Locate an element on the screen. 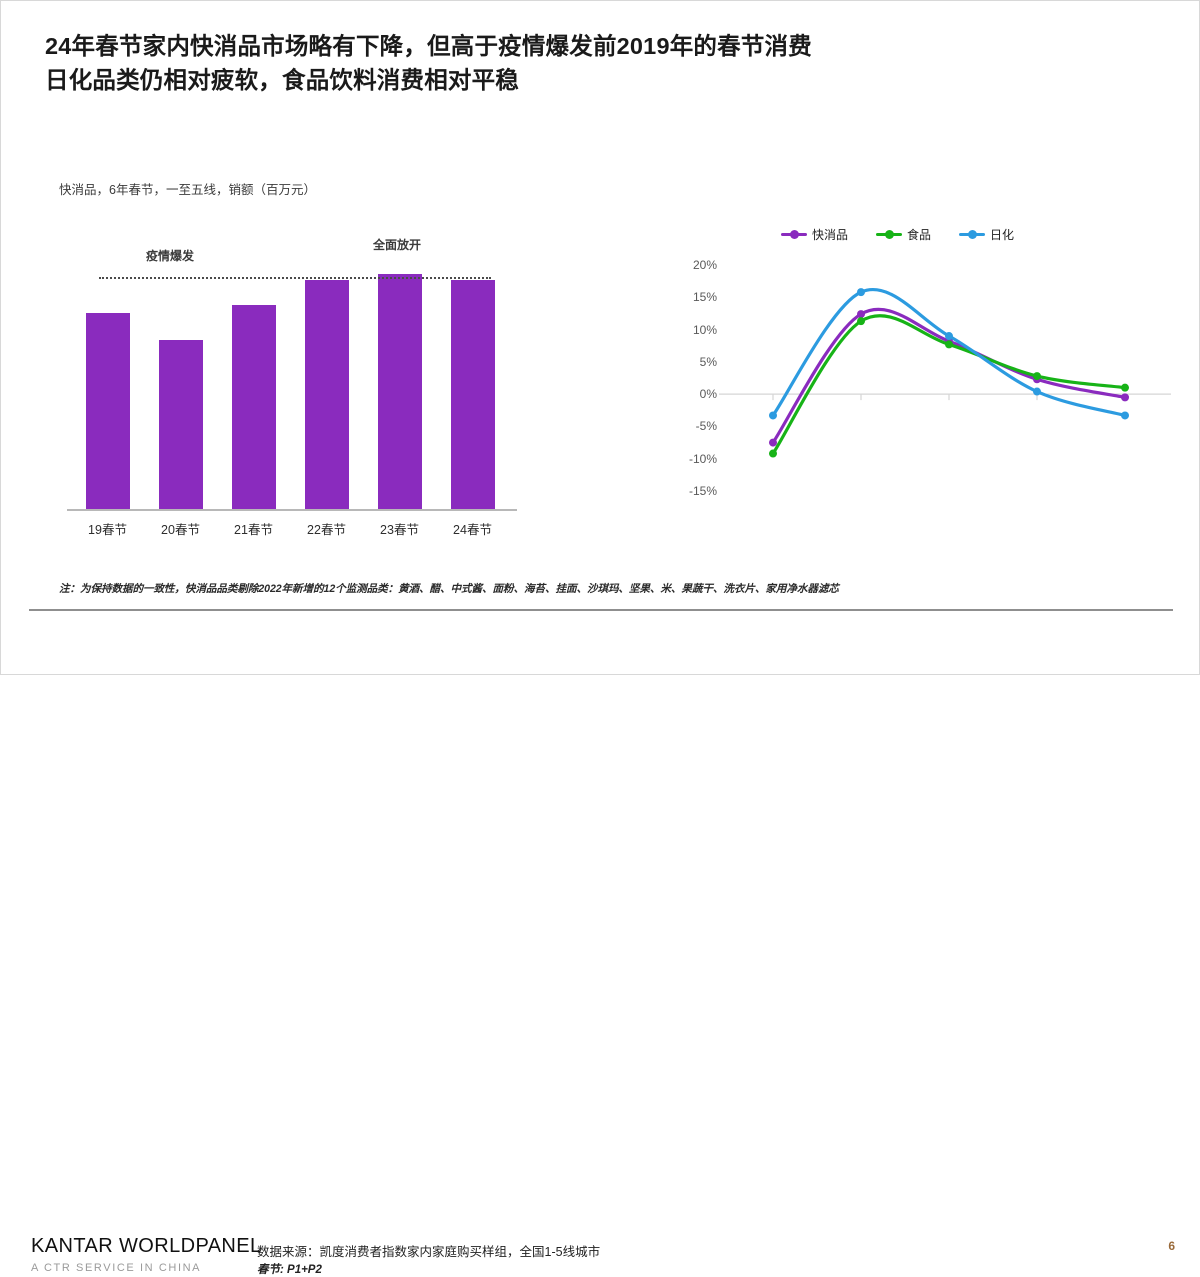  line-y-tick: 10% is located at coordinates (704, 329).